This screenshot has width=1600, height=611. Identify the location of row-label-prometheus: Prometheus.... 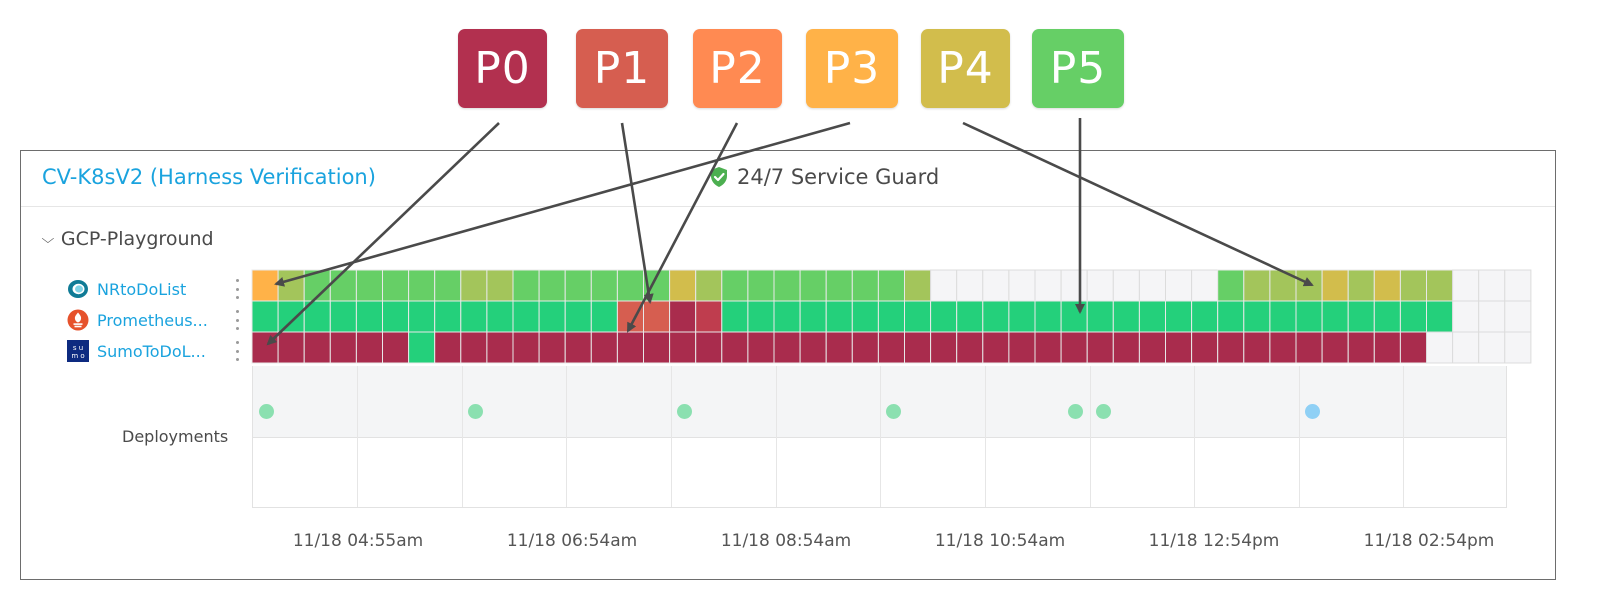
(137, 320).